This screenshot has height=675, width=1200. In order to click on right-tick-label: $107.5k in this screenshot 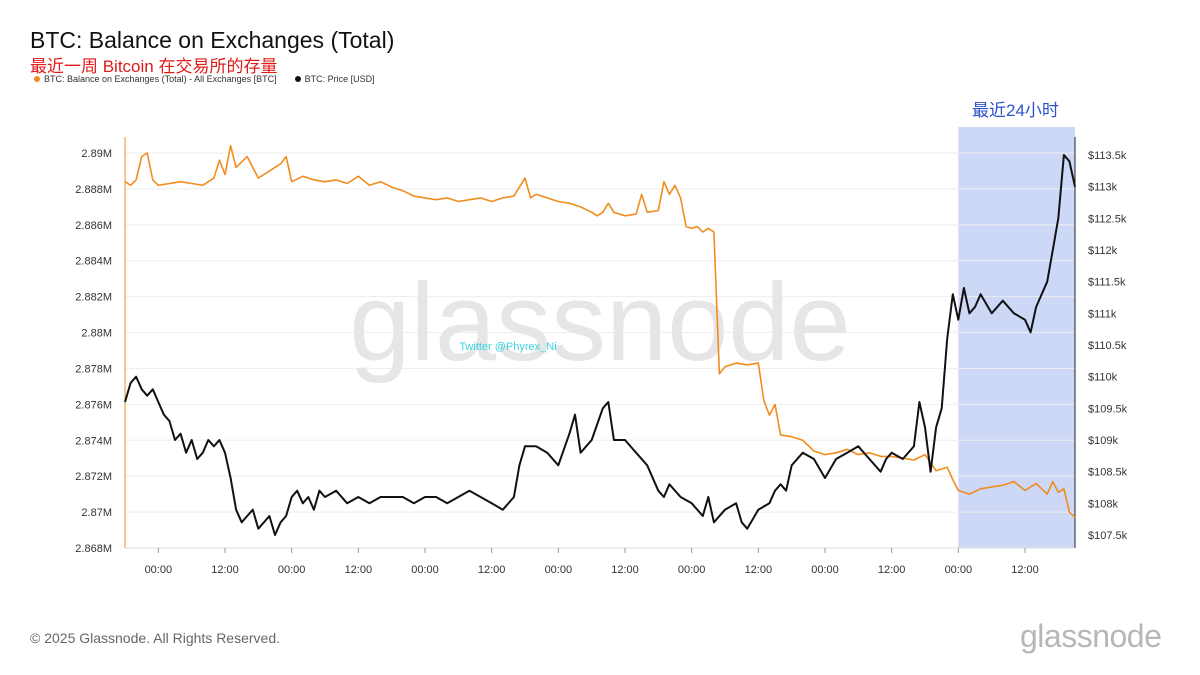, I will do `click(1108, 536)`.